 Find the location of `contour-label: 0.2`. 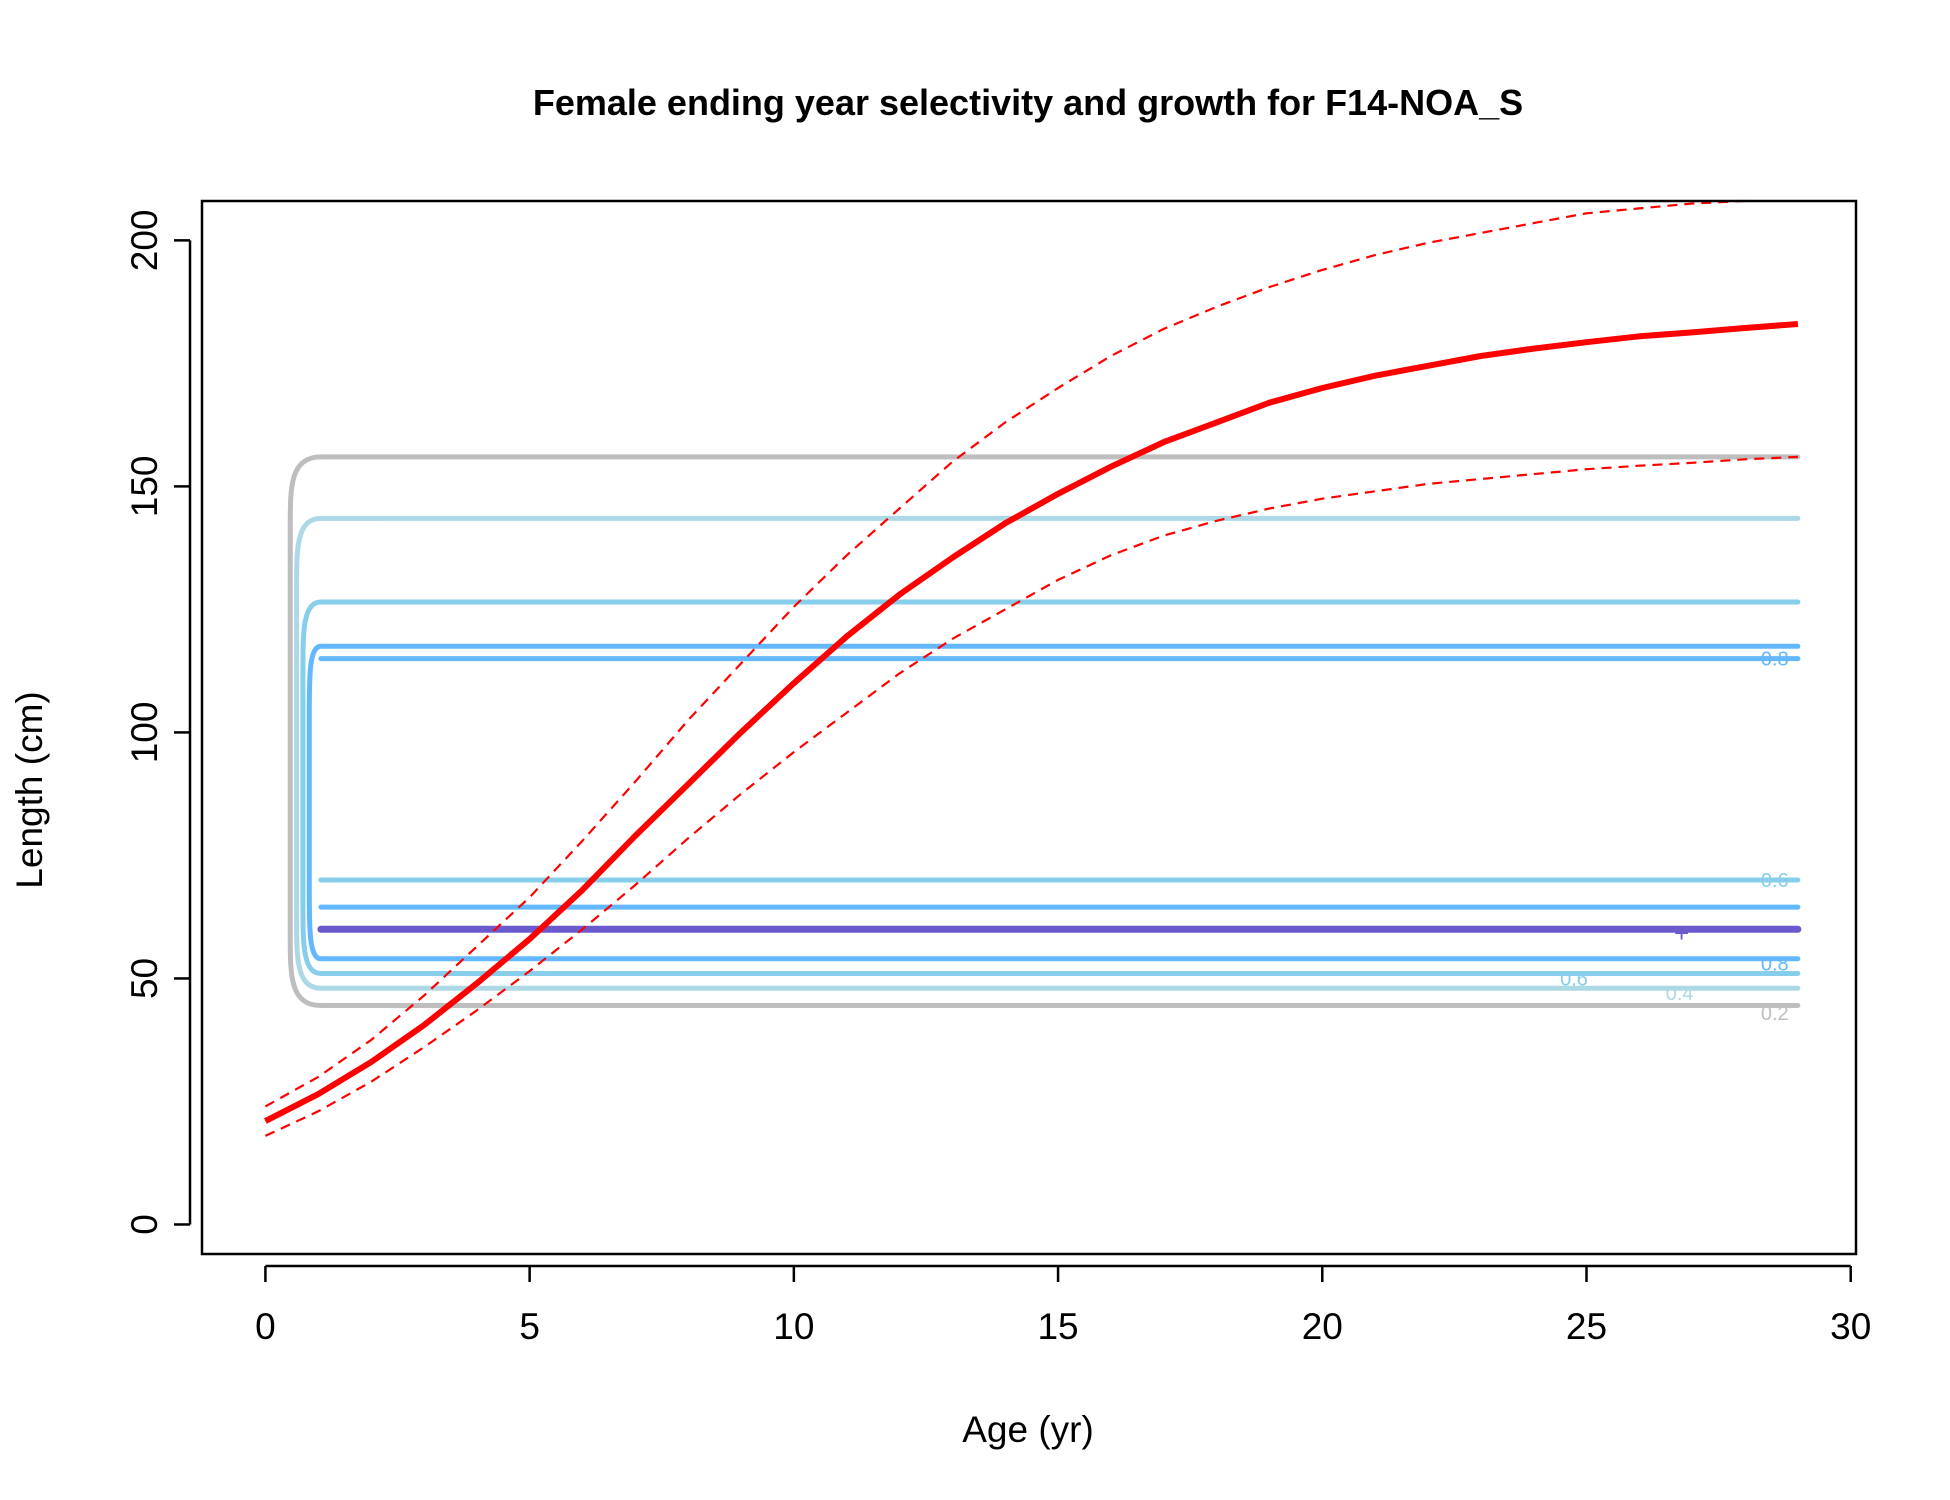

contour-label: 0.2 is located at coordinates (1775, 1014).